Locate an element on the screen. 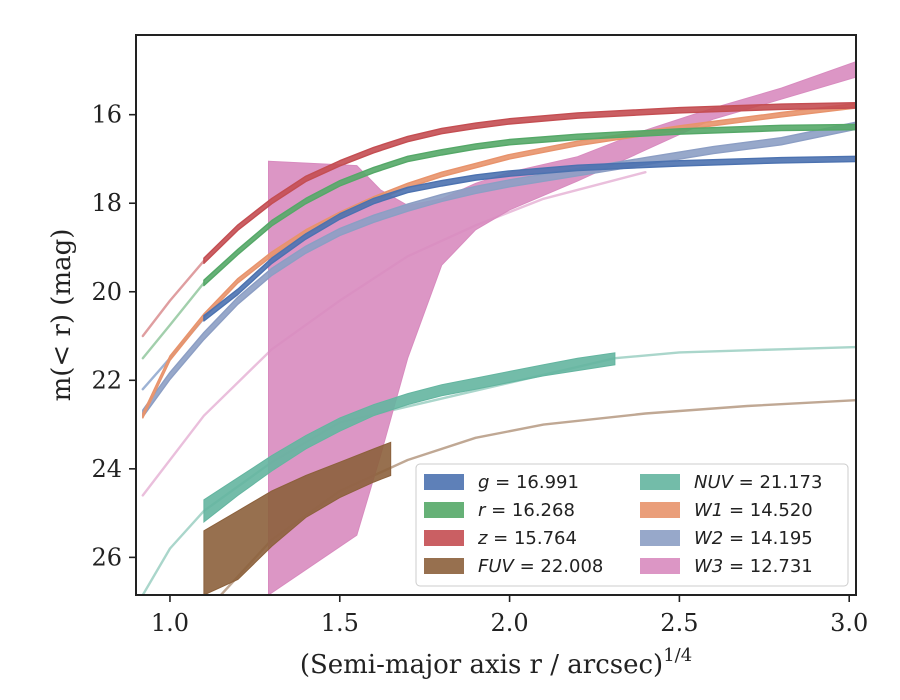 This screenshot has width=900, height=700. legend-label-nuv: NUV = 21.173 is located at coordinates (758, 482).